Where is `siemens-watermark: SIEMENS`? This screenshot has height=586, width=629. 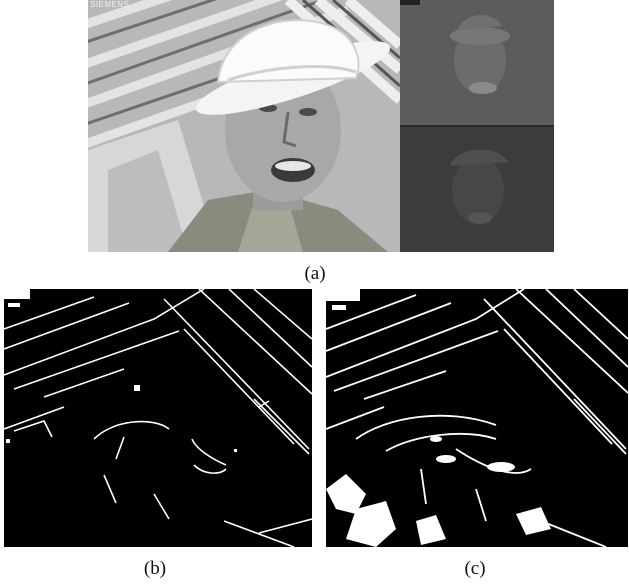 siemens-watermark: SIEMENS is located at coordinates (110, 4).